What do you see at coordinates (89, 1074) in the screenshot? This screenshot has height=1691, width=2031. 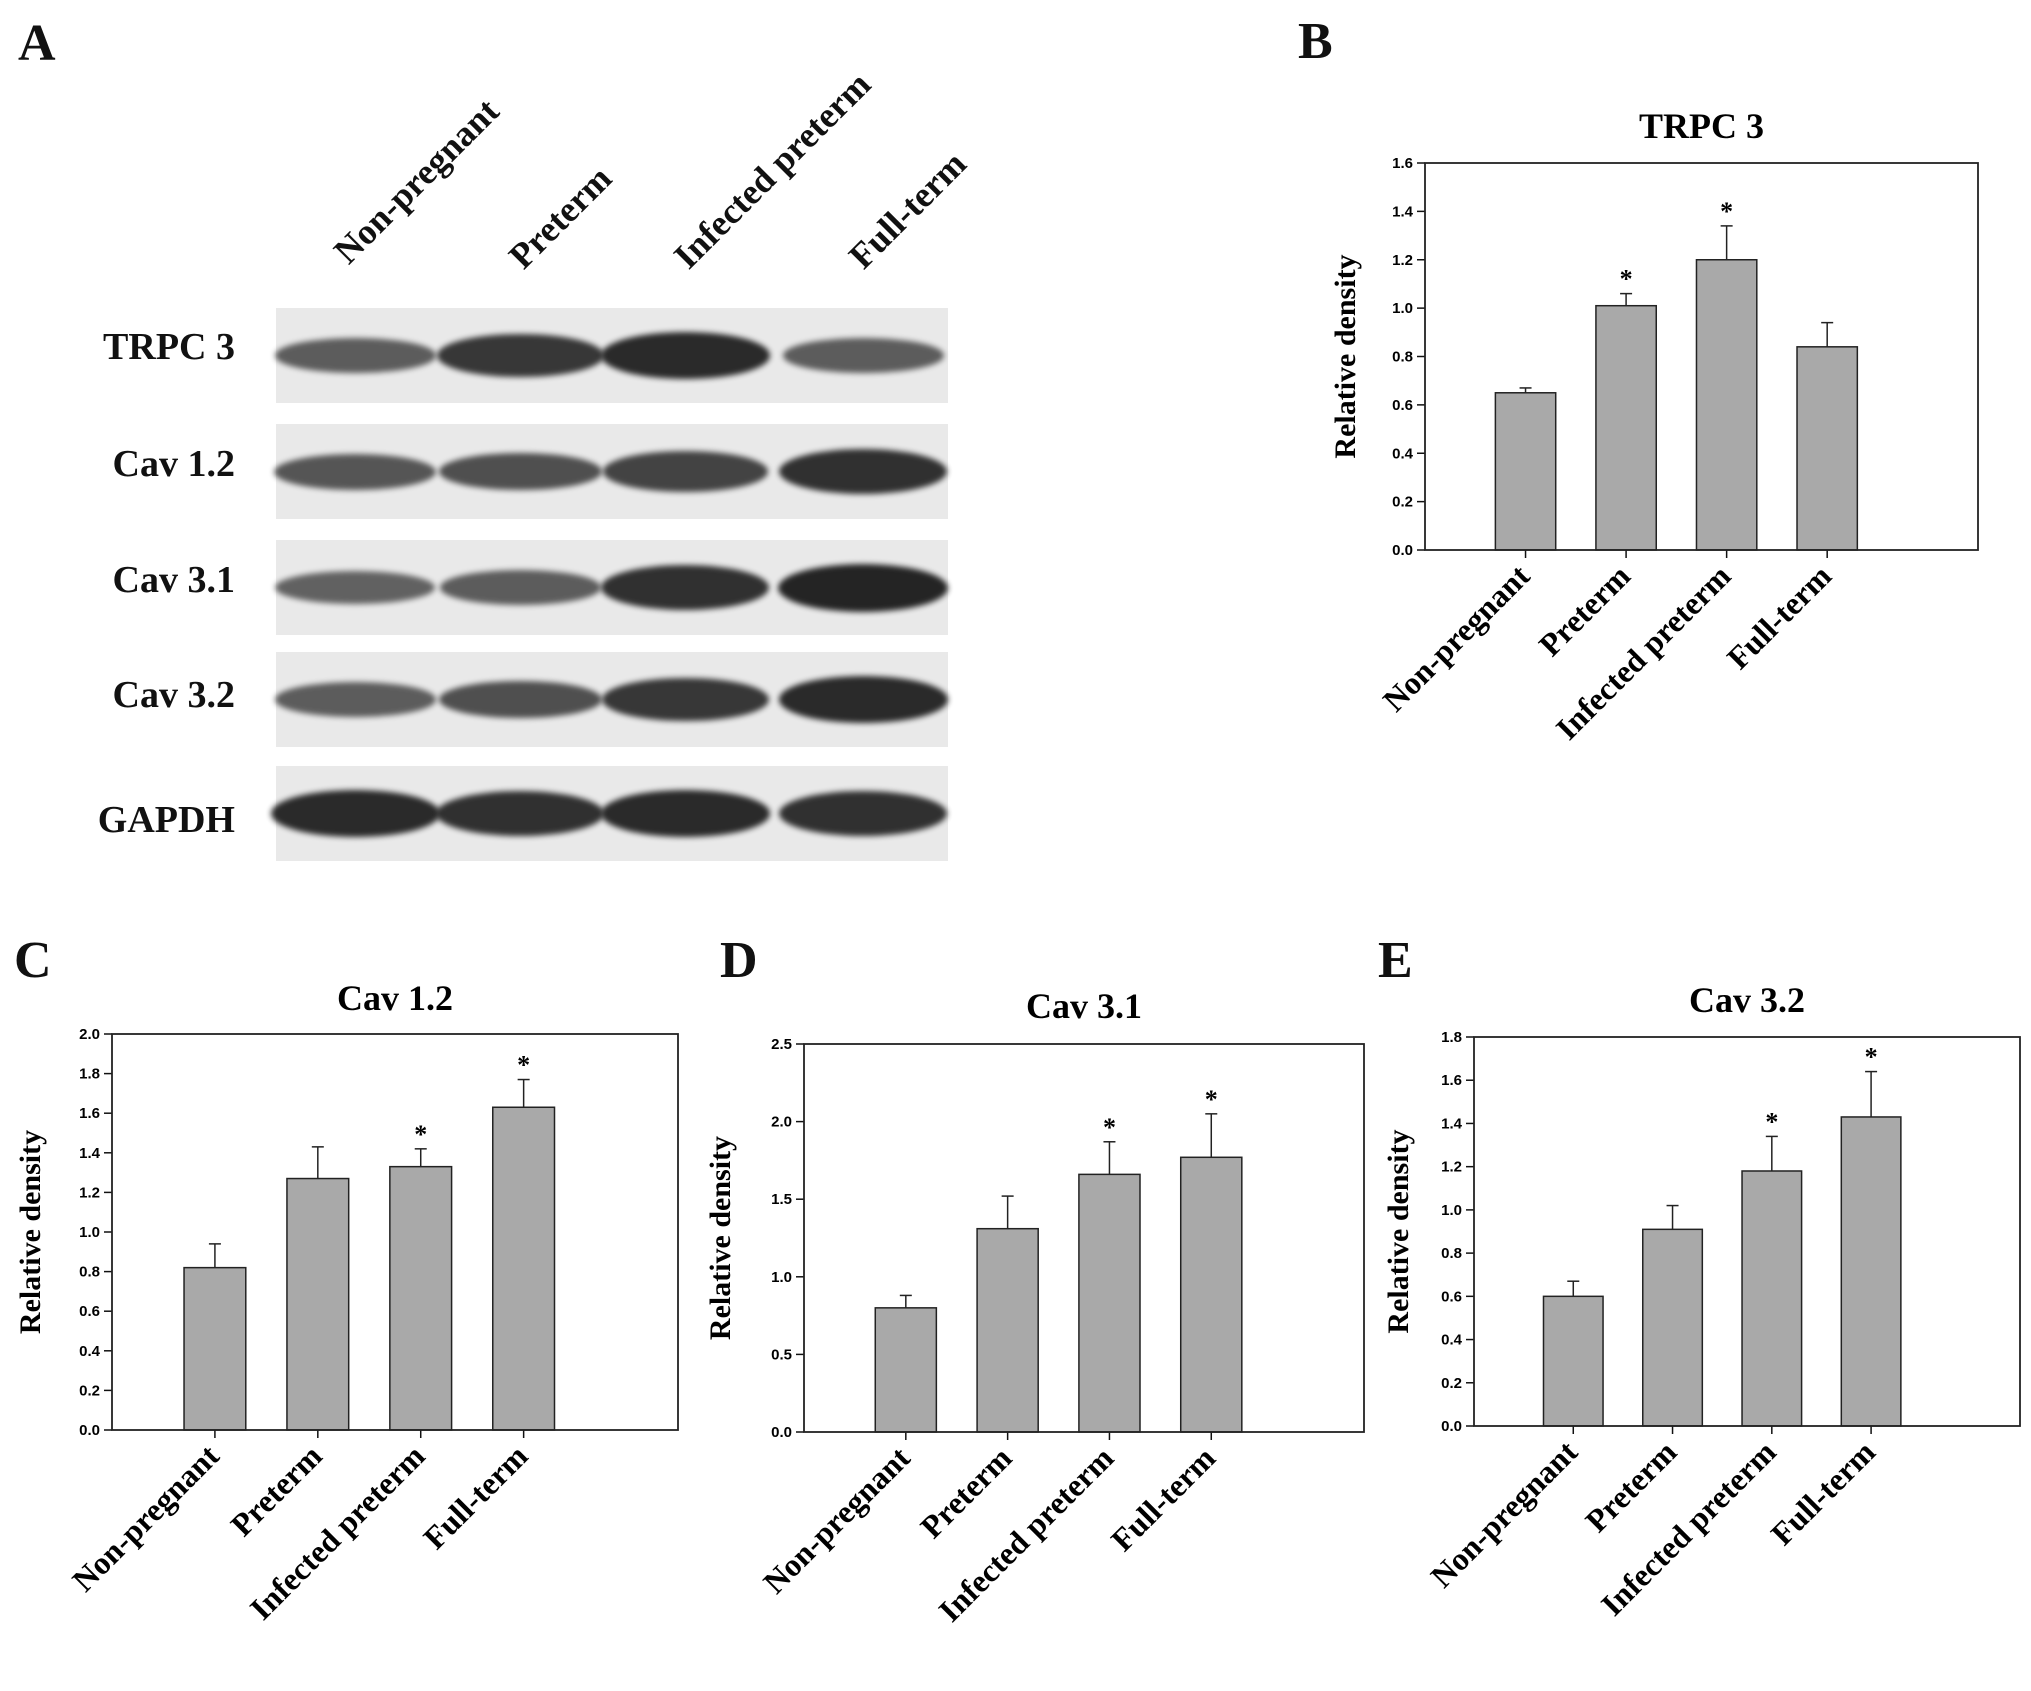 I see `y-tick-label: 1.8` at bounding box center [89, 1074].